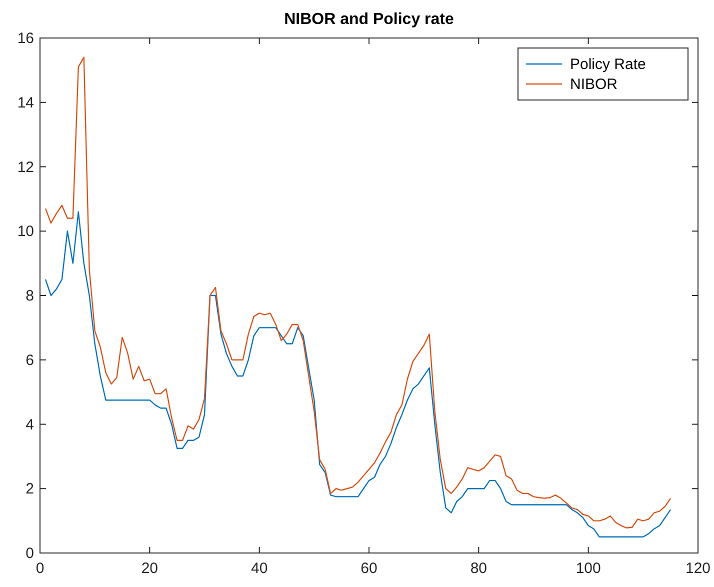  What do you see at coordinates (588, 568) in the screenshot?
I see `x-tick-label: 100` at bounding box center [588, 568].